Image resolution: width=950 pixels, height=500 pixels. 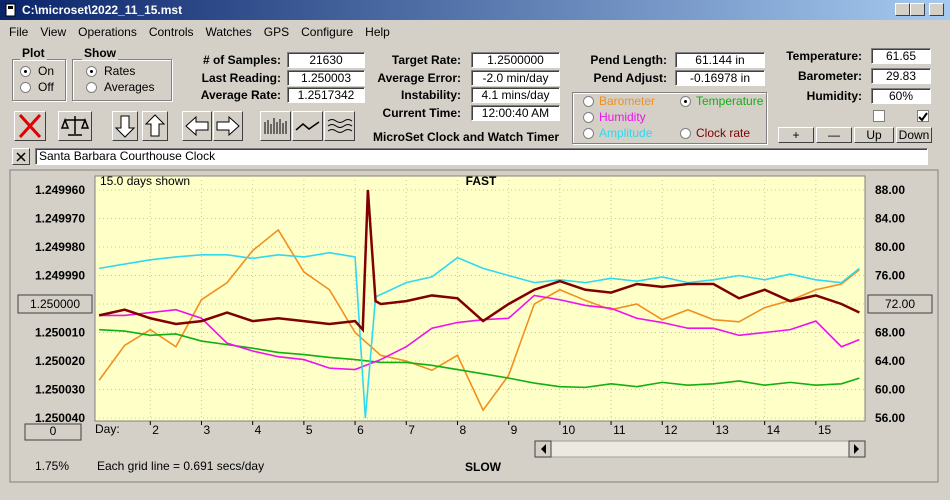 I want to click on clear-icon, so click(x=30, y=126).